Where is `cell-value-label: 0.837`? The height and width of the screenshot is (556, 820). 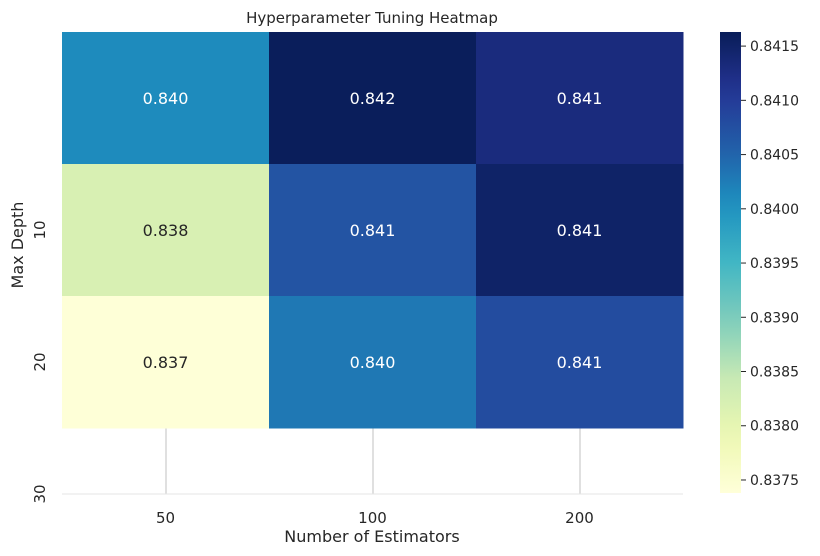 cell-value-label: 0.837 is located at coordinates (166, 362).